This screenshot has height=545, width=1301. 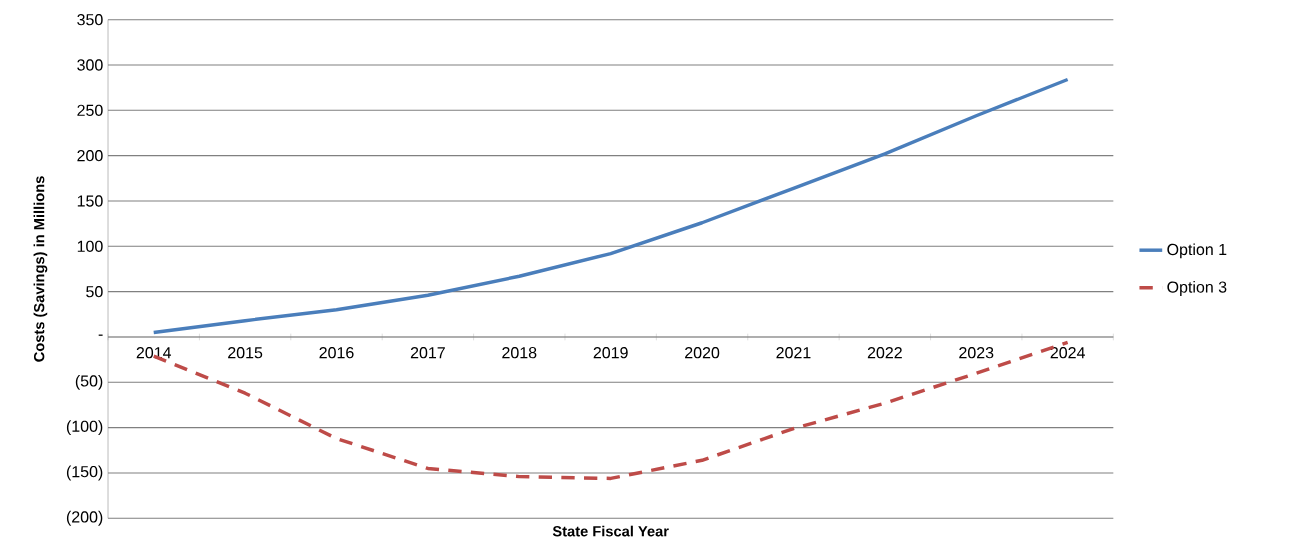 What do you see at coordinates (884, 353) in the screenshot?
I see `x-tick-label: 2022` at bounding box center [884, 353].